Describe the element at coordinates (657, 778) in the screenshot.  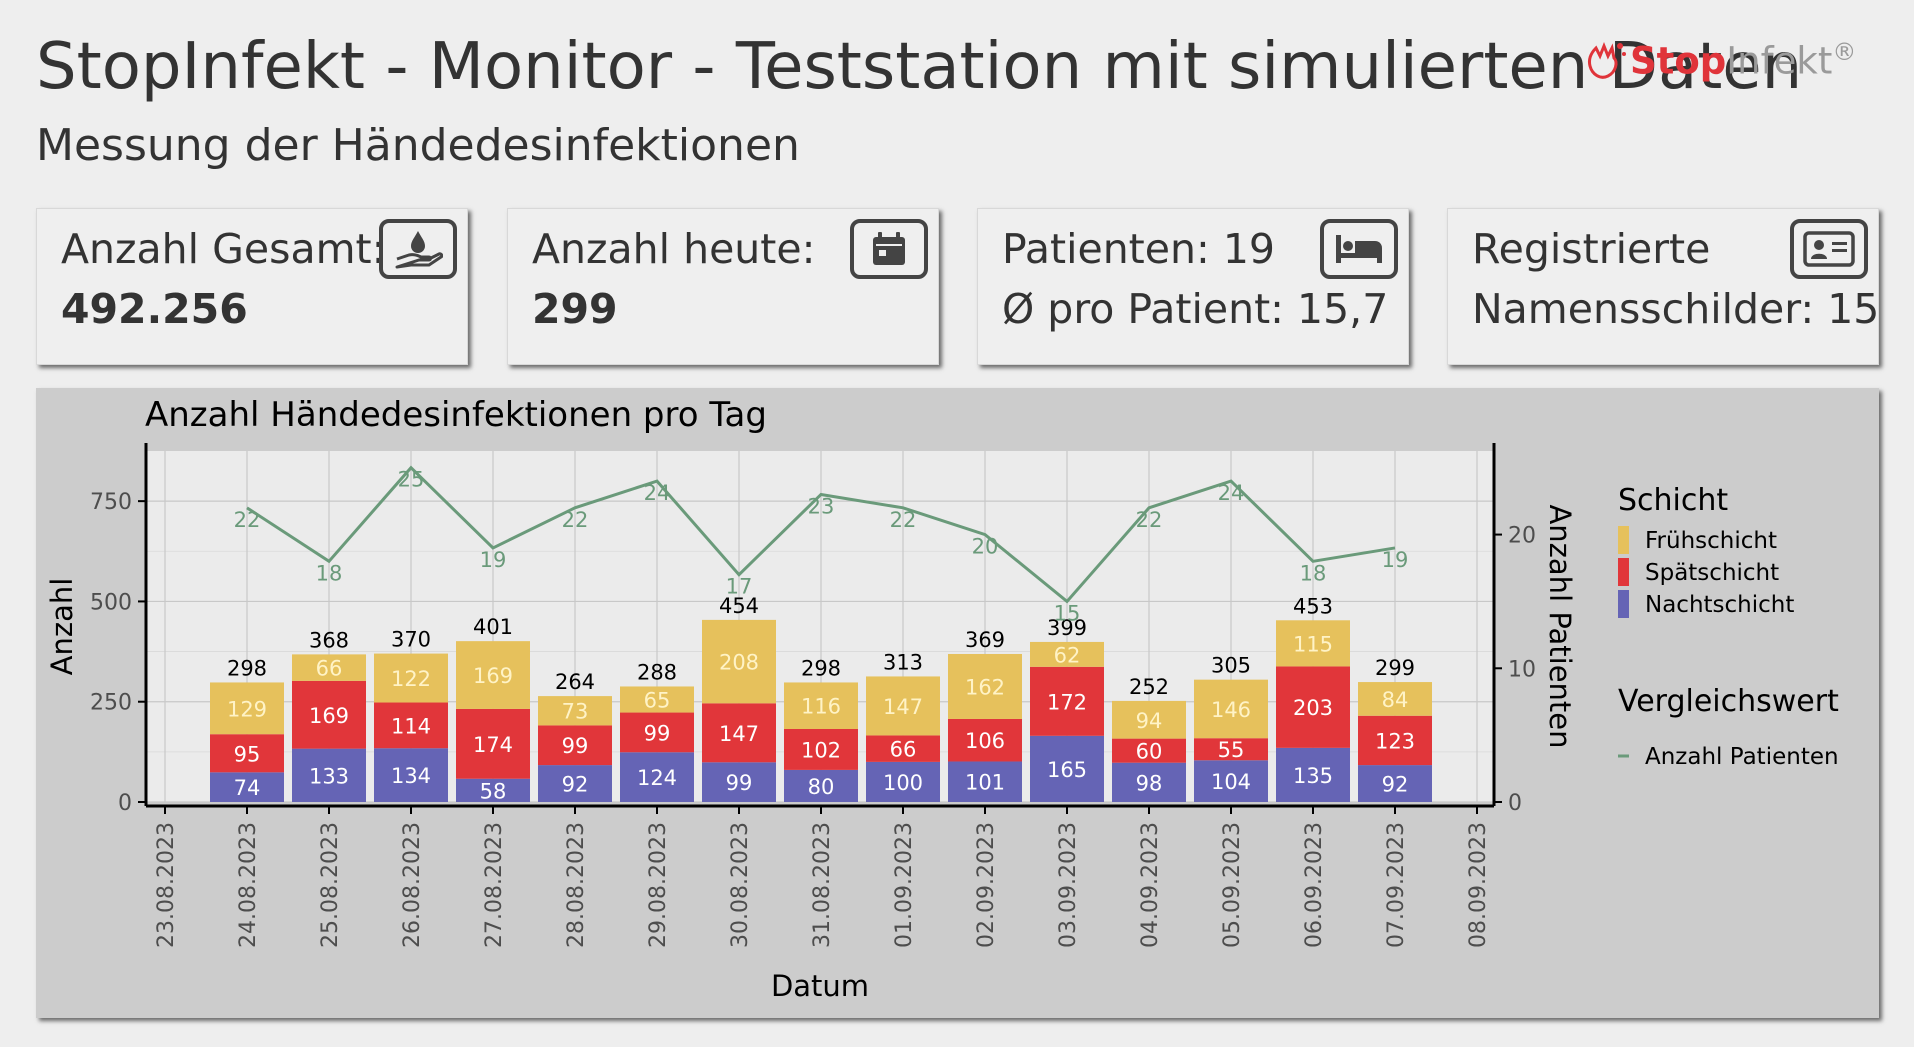
I see `bar-segment-label: 124` at that location.